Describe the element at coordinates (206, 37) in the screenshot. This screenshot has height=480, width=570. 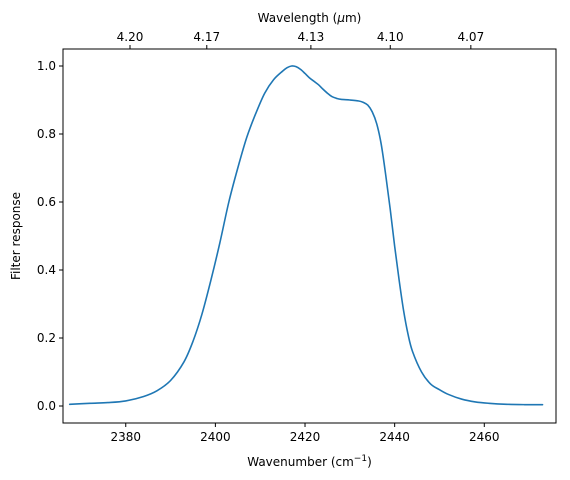
I see `top-tick-label: 4.17` at that location.